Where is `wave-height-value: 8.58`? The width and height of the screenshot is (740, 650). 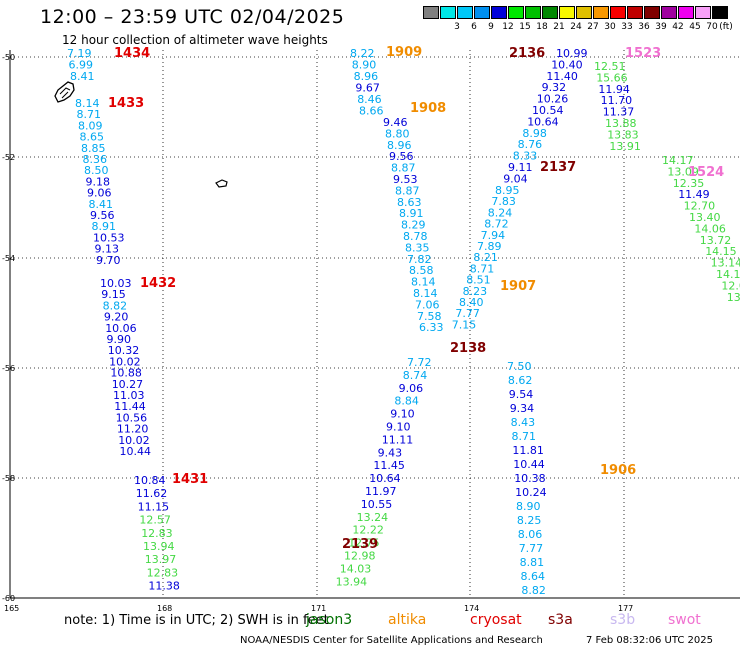 wave-height-value: 8.58 is located at coordinates (421, 270).